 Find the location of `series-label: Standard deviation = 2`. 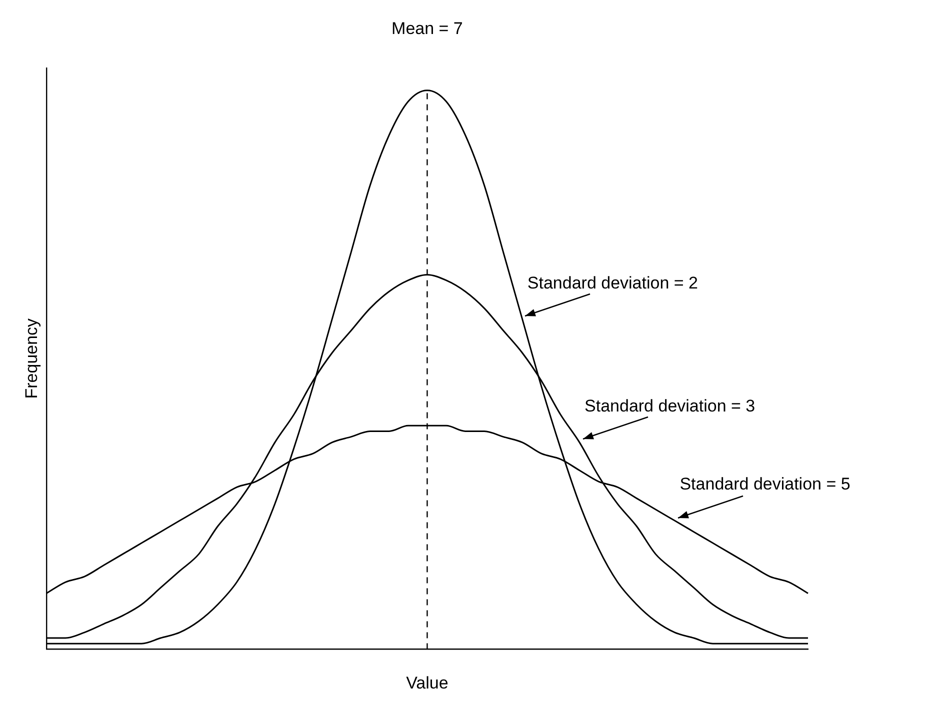

series-label: Standard deviation = 2 is located at coordinates (612, 282).